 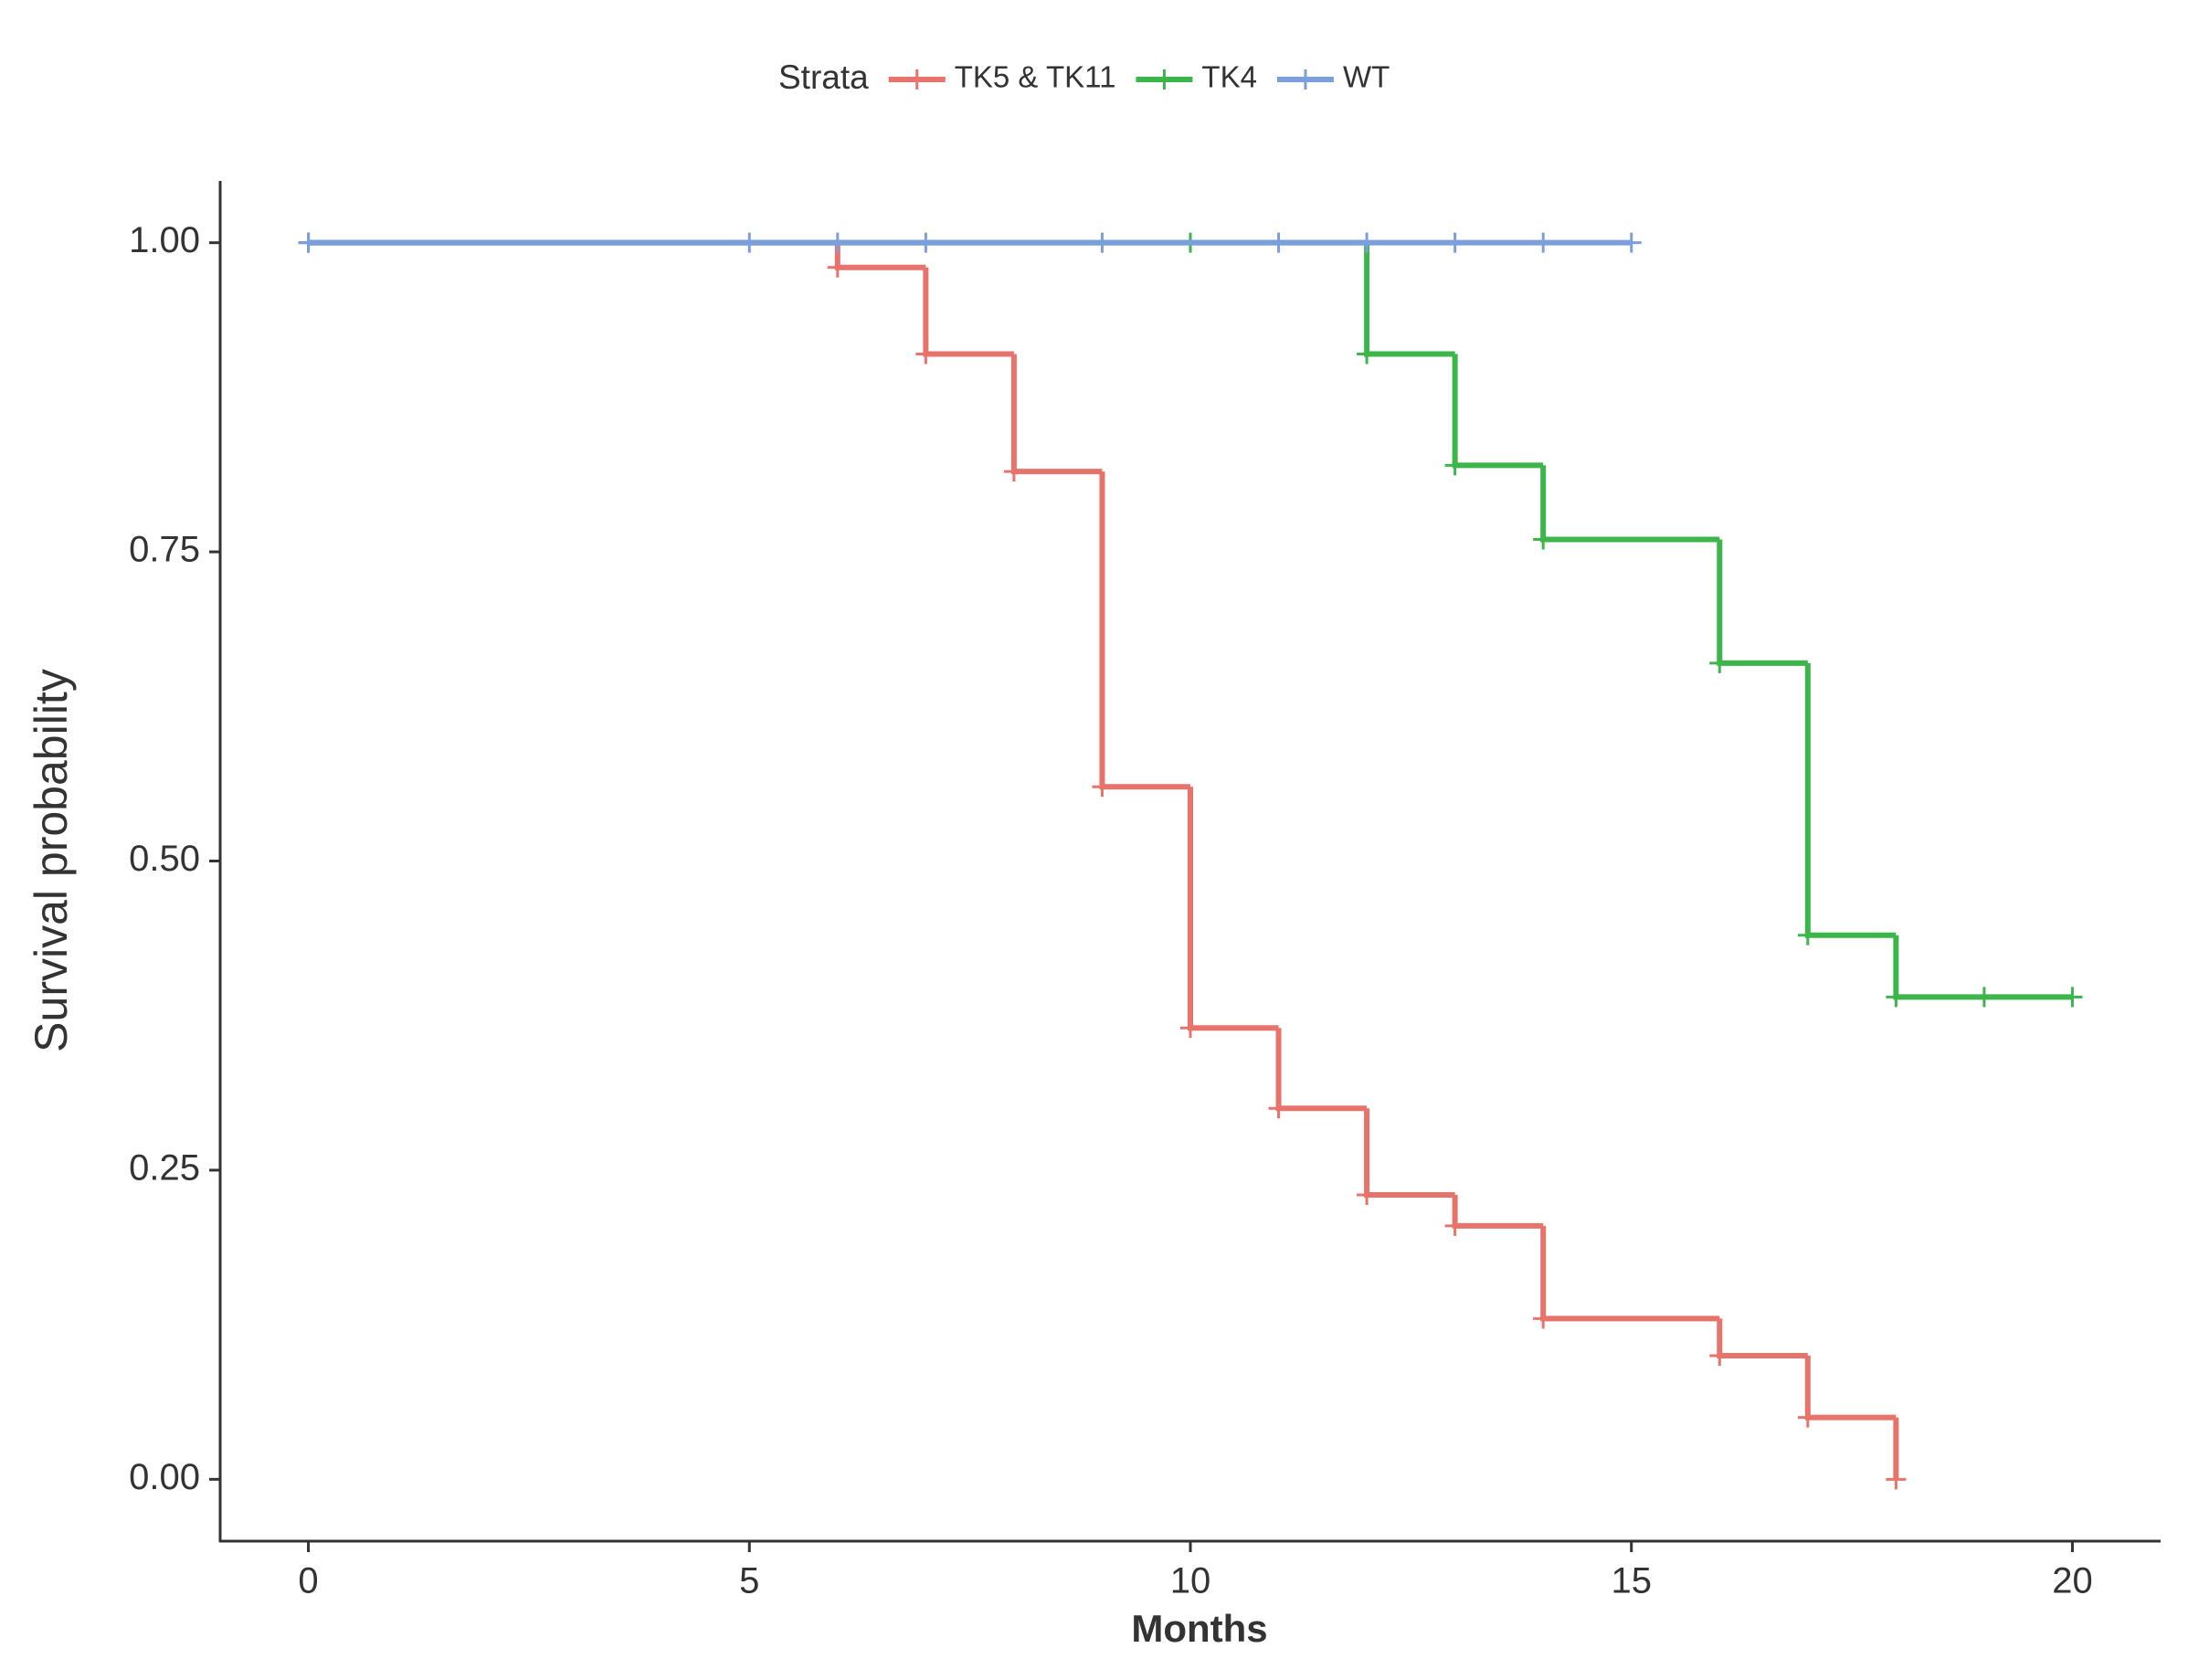 What do you see at coordinates (1631, 1581) in the screenshot?
I see `x-tick-label: 15` at bounding box center [1631, 1581].